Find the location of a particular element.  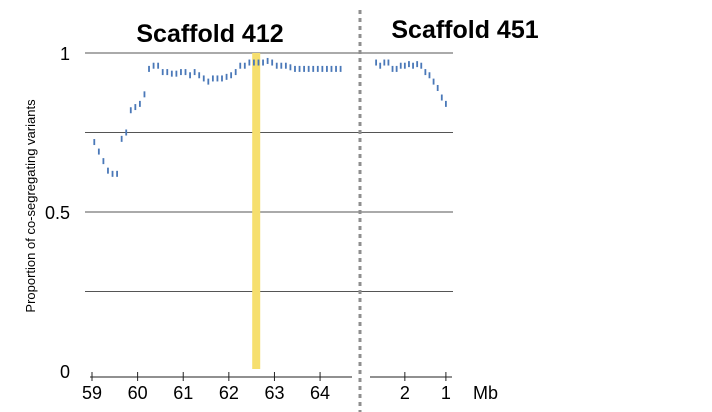

data-points is located at coordinates (270, 117).